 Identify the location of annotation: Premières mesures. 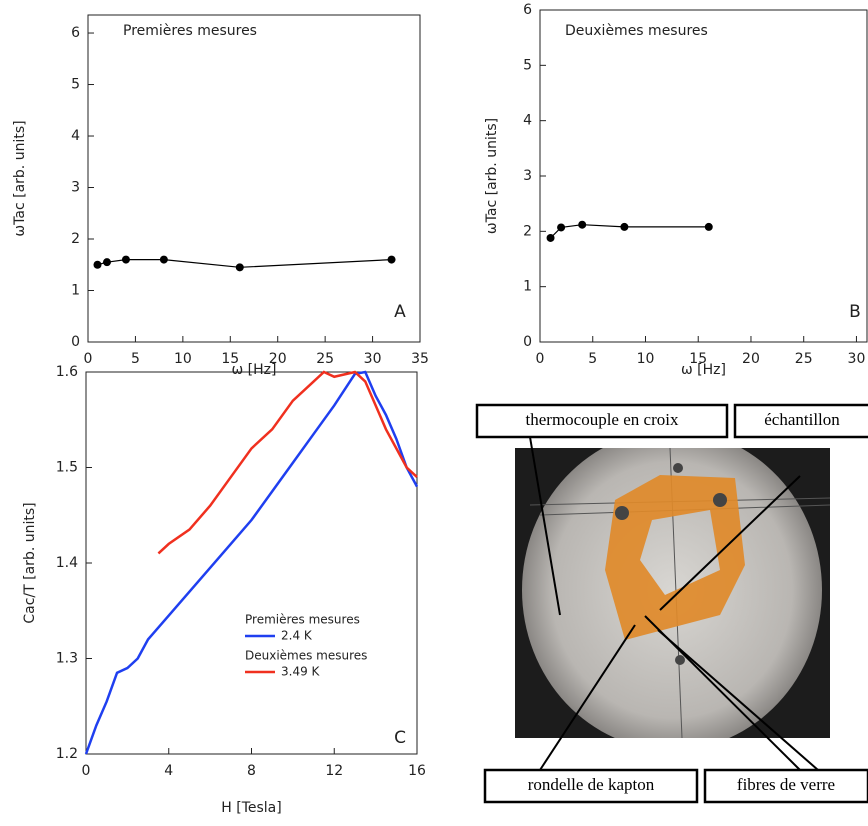
(190, 31).